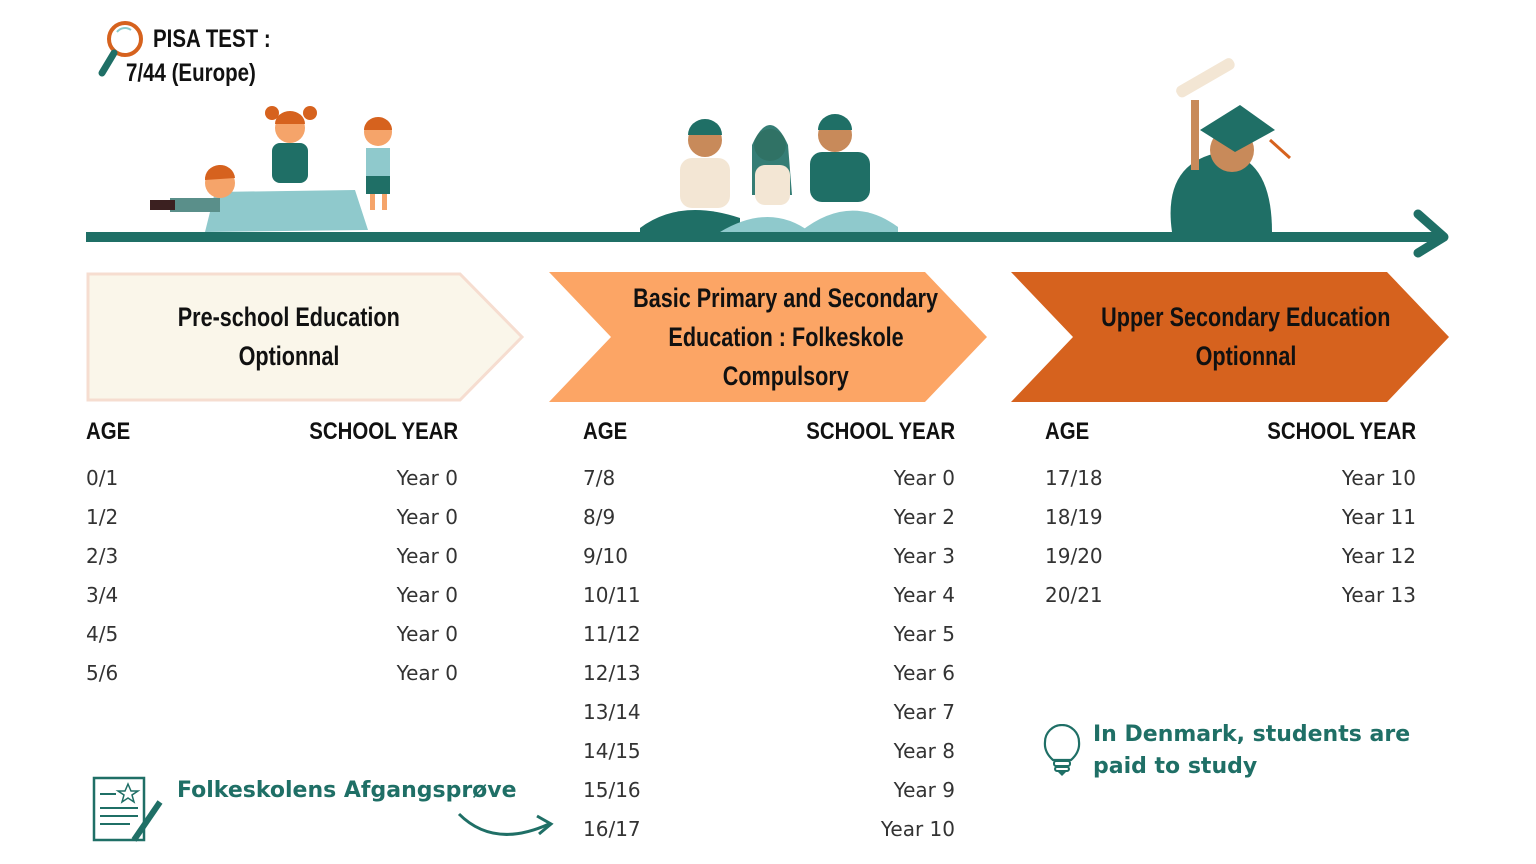 This screenshot has height=864, width=1536. I want to click on students-illustration, so click(769, 173).